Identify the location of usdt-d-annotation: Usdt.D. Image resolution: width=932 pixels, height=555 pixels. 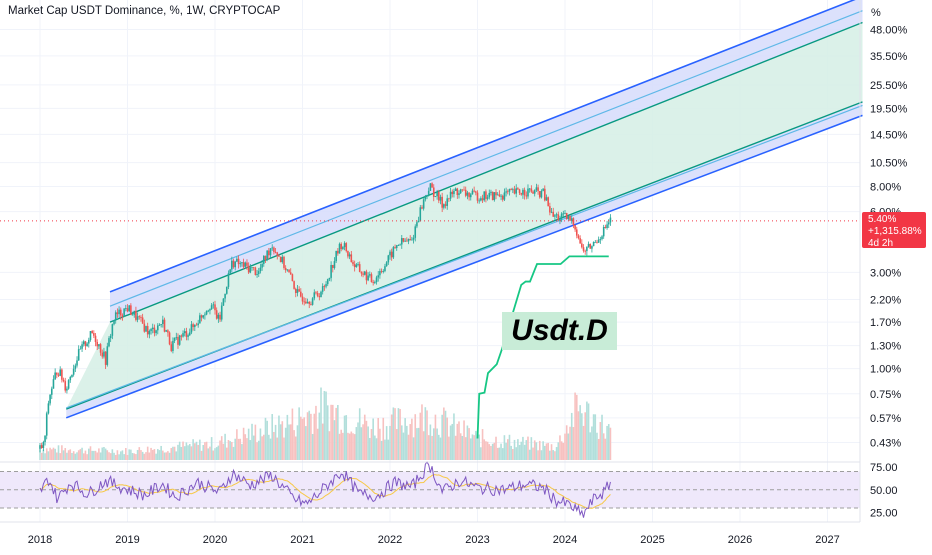
(559, 331).